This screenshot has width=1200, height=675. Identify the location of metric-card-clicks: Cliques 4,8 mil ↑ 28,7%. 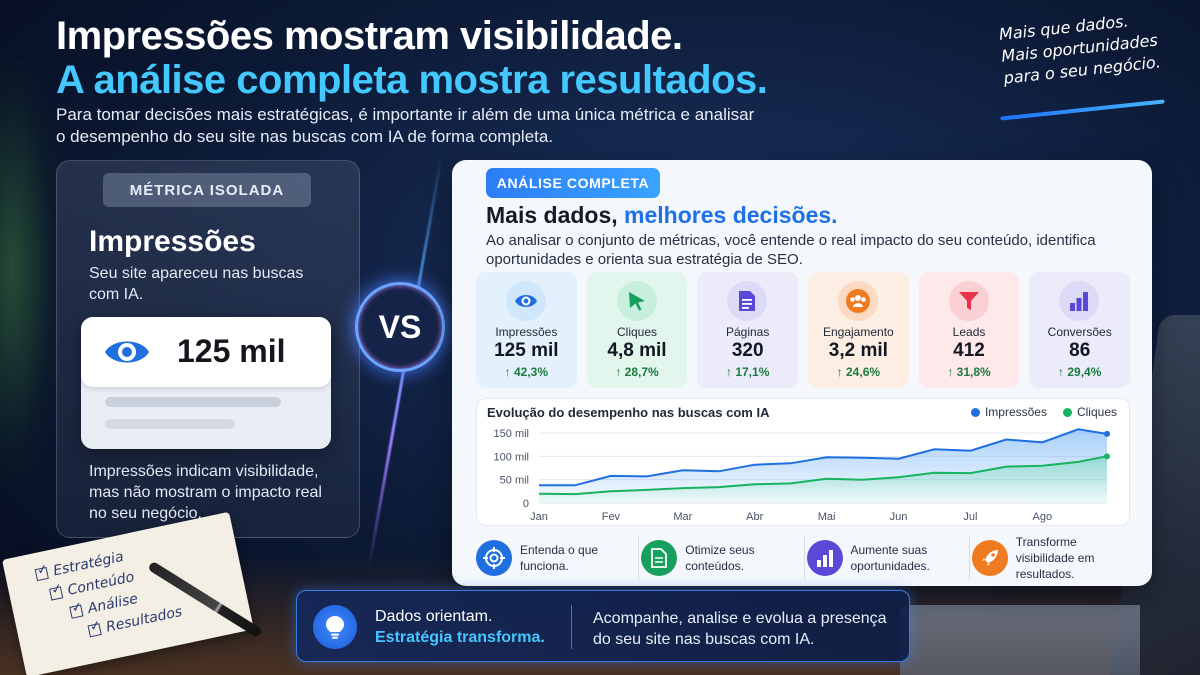
(637, 330).